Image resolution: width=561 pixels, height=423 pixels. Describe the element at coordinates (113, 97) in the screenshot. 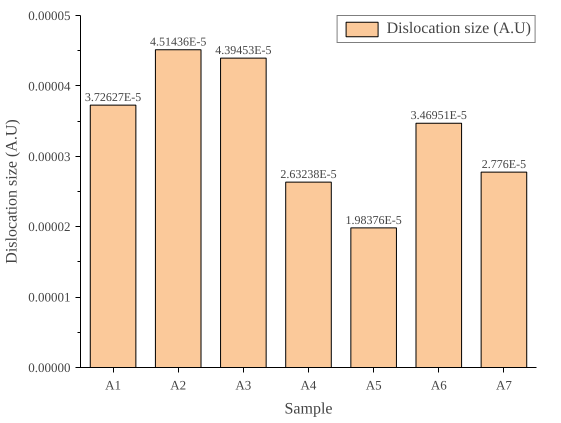

I see `data-label: 3.72627E-5` at that location.